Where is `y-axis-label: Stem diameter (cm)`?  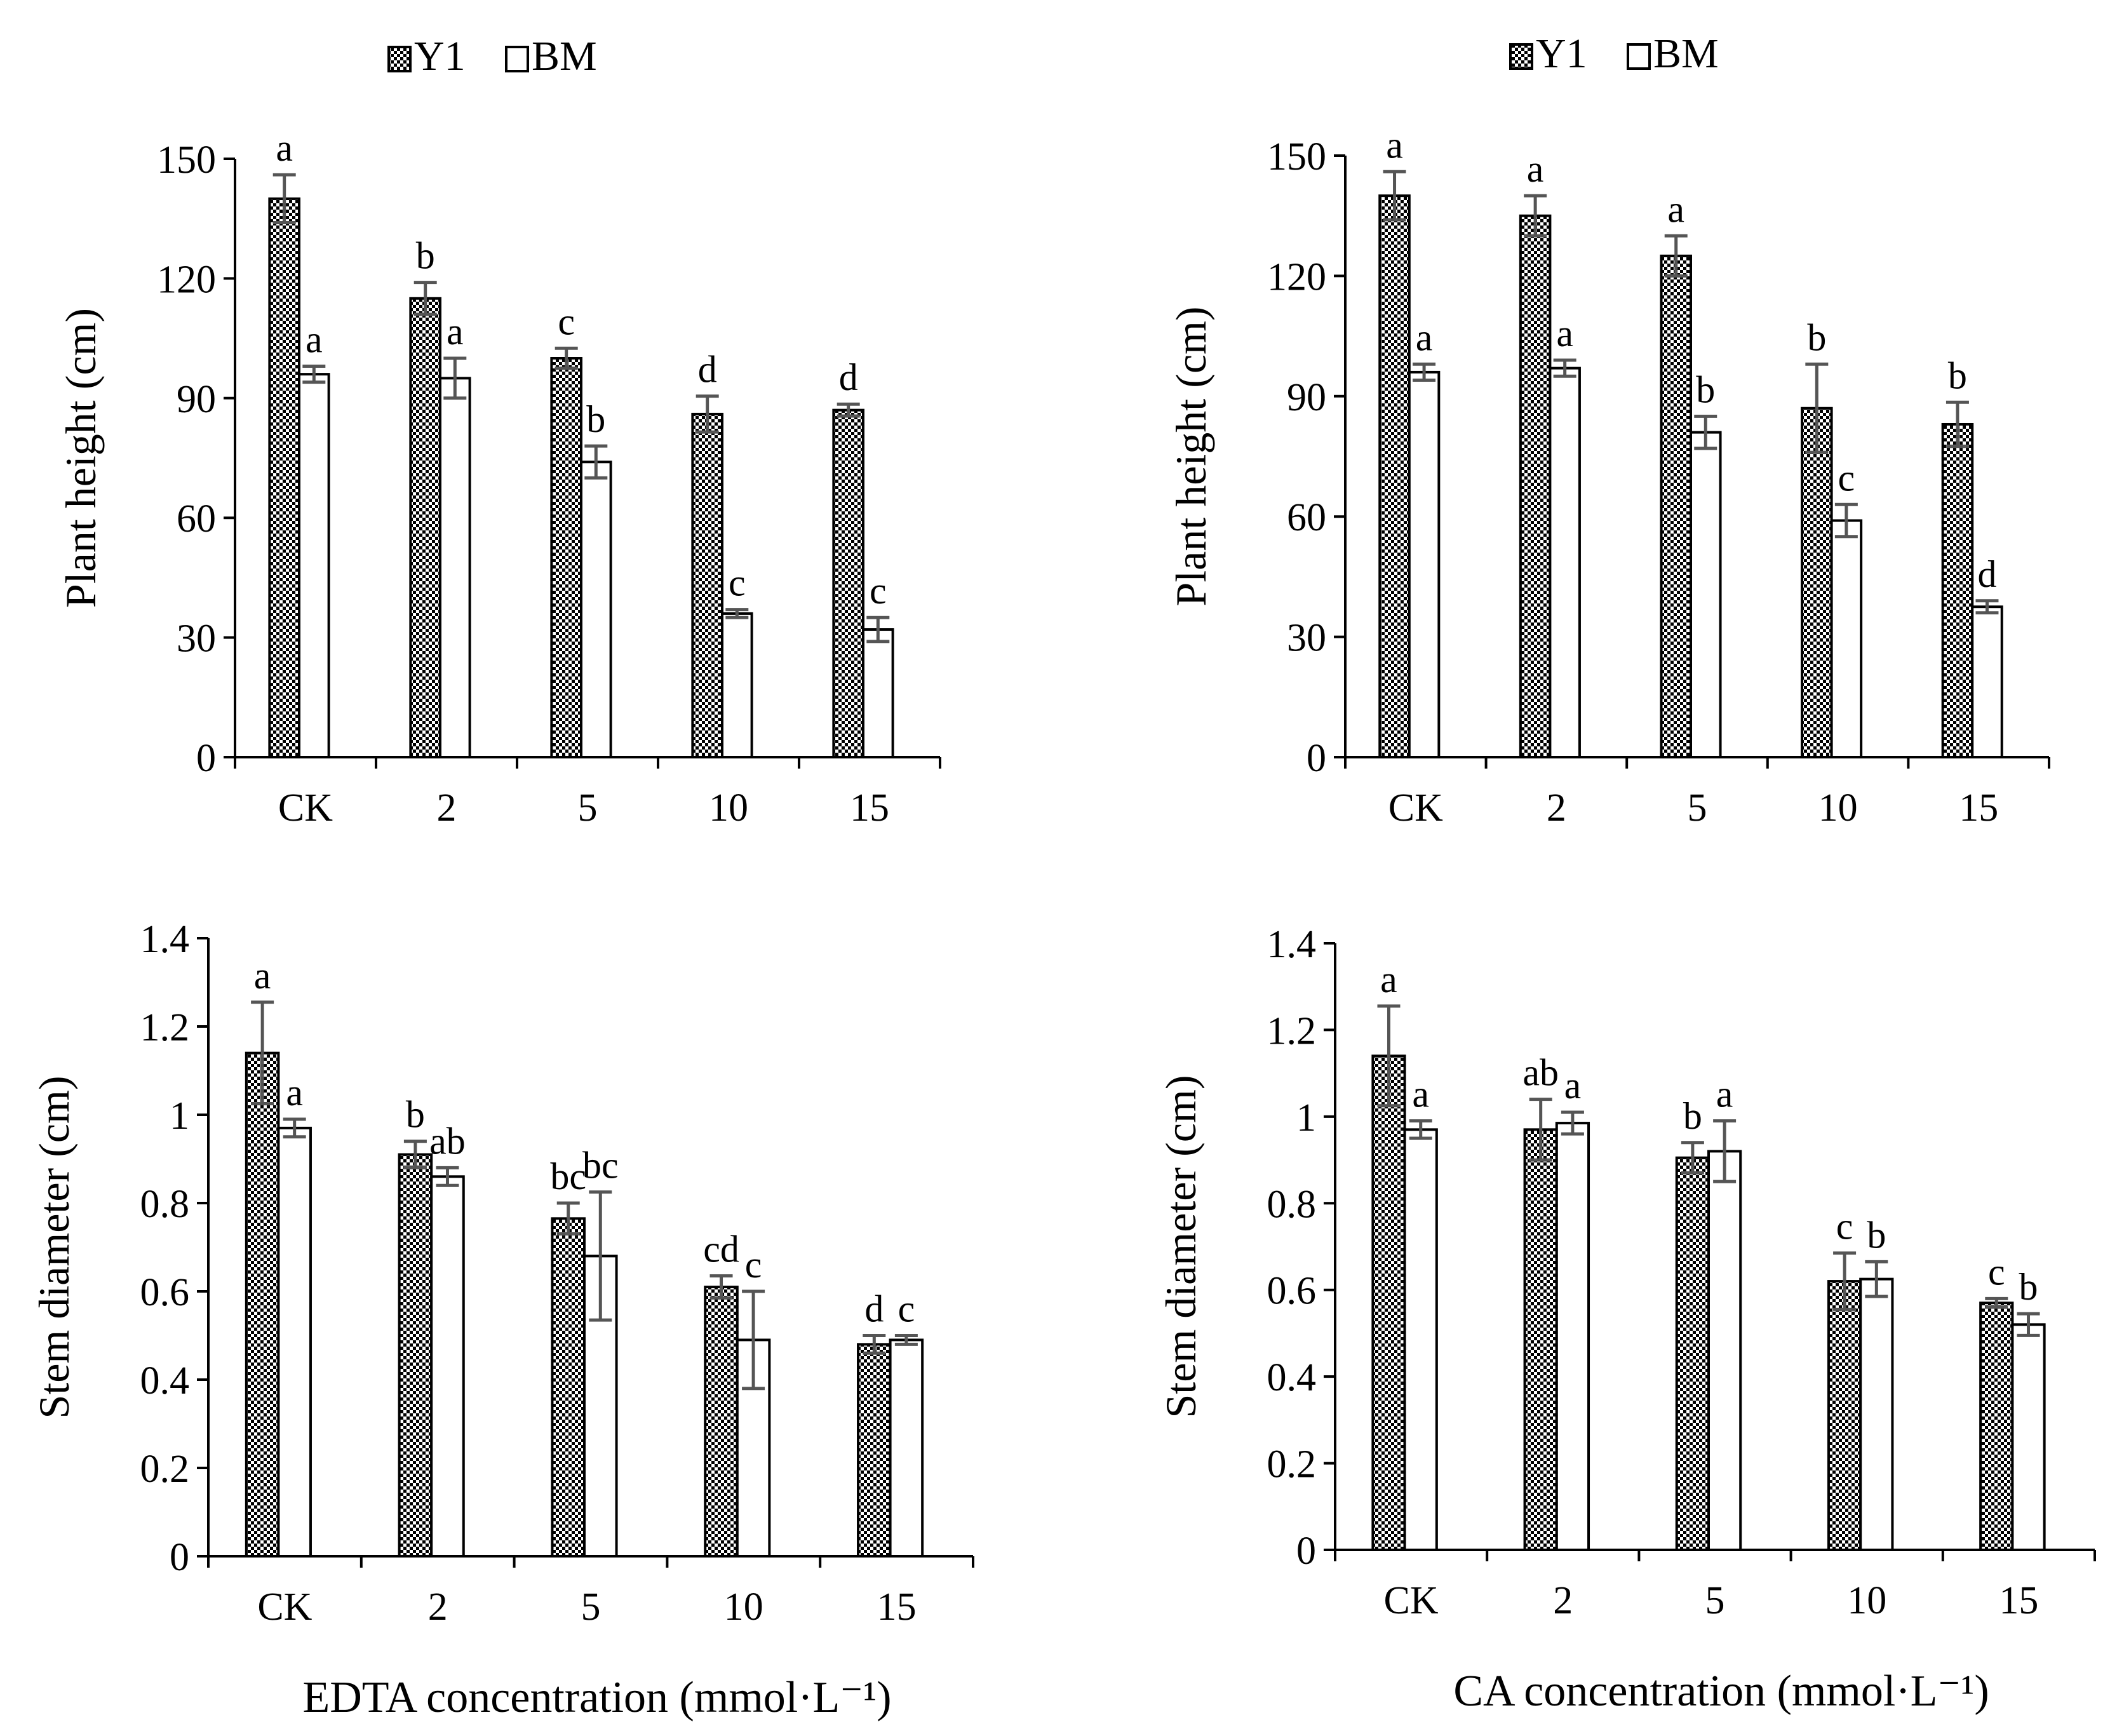 y-axis-label: Stem diameter (cm) is located at coordinates (1181, 1246).